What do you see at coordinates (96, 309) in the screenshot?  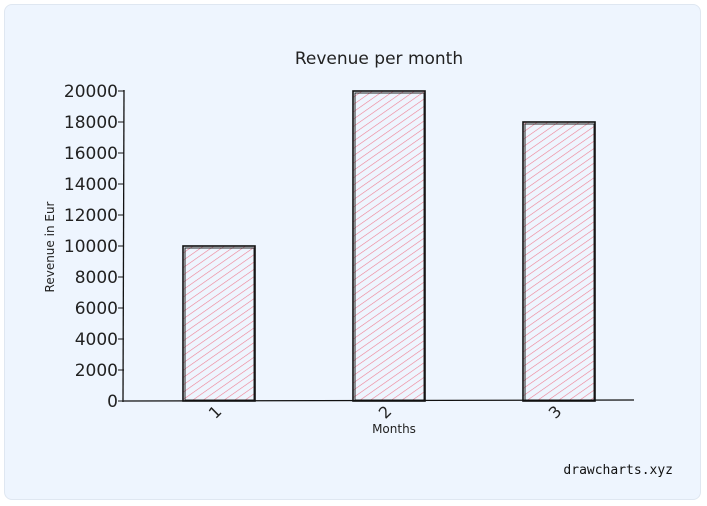 I see `y-tick-label: 6000` at bounding box center [96, 309].